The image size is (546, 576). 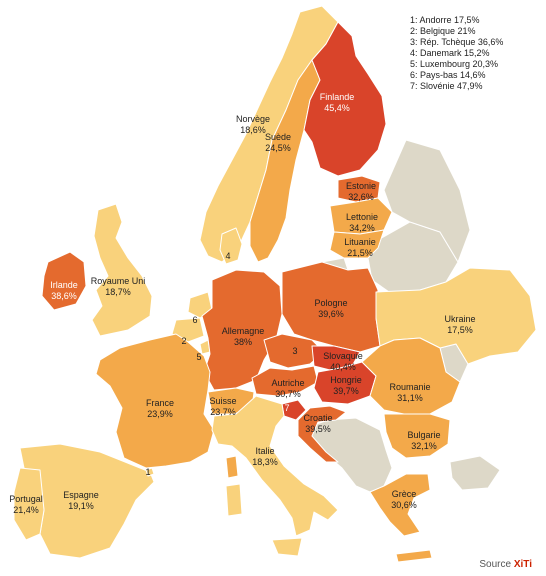 I want to click on country-bulgarie, so click(x=417, y=436).